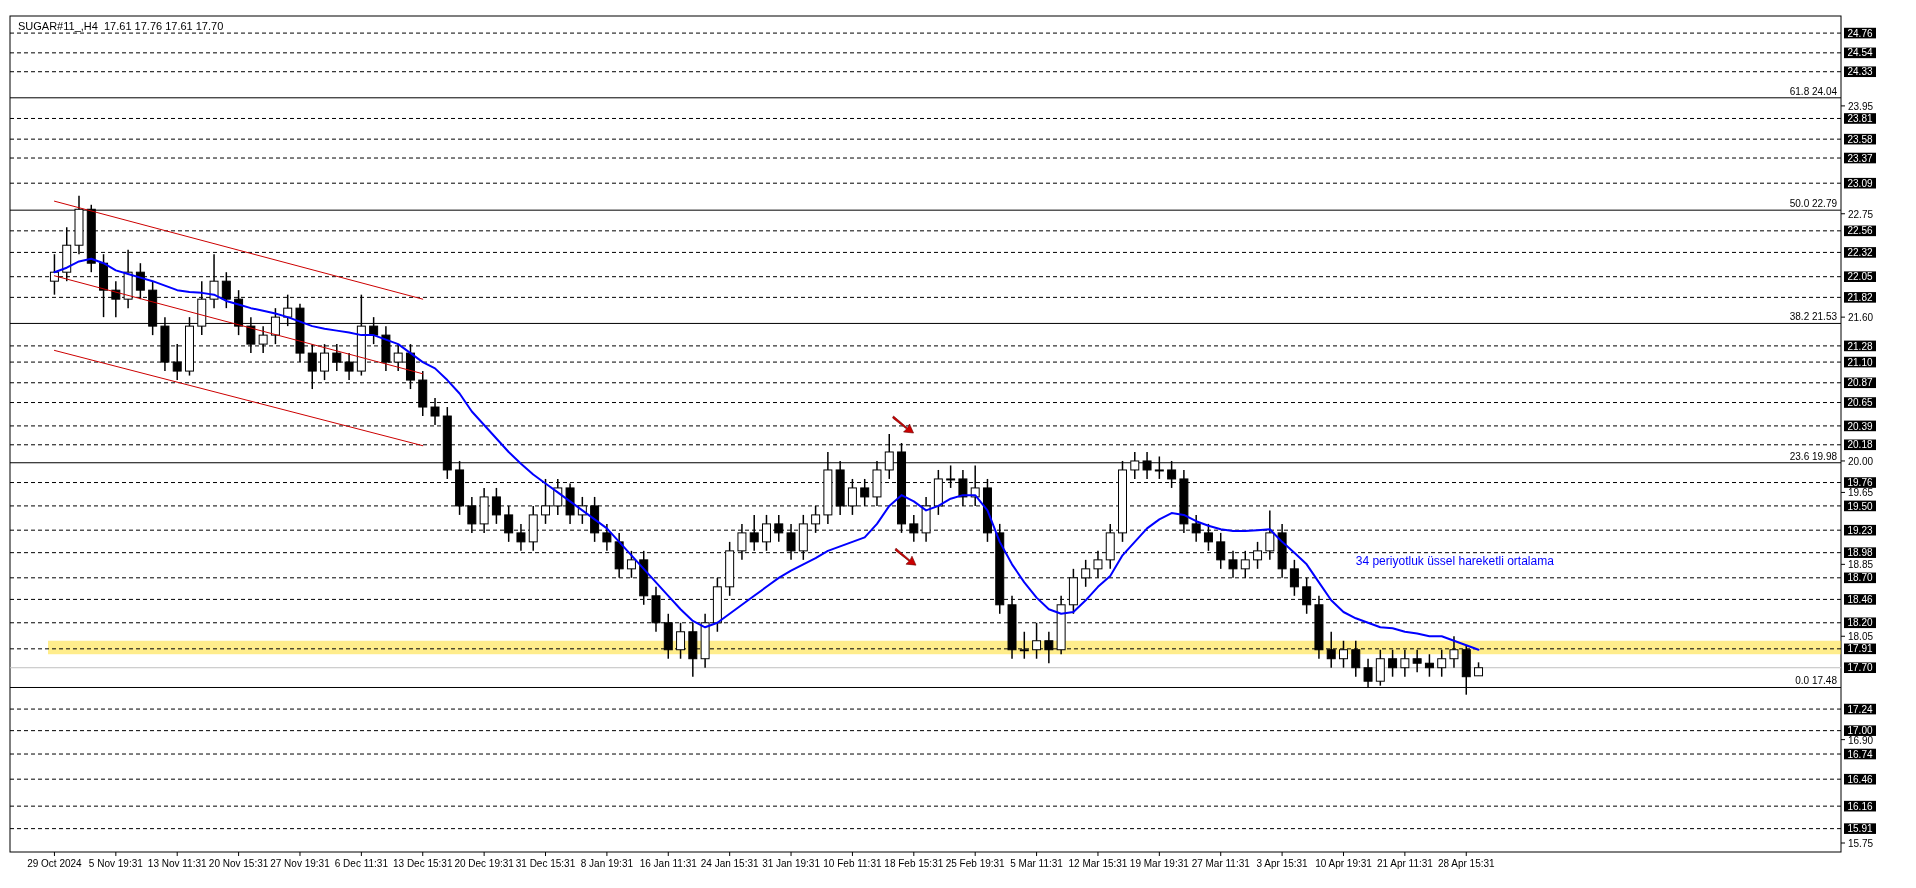 Image resolution: width=1916 pixels, height=888 pixels. What do you see at coordinates (1861, 214) in the screenshot?
I see `y-tick-label: 22.75` at bounding box center [1861, 214].